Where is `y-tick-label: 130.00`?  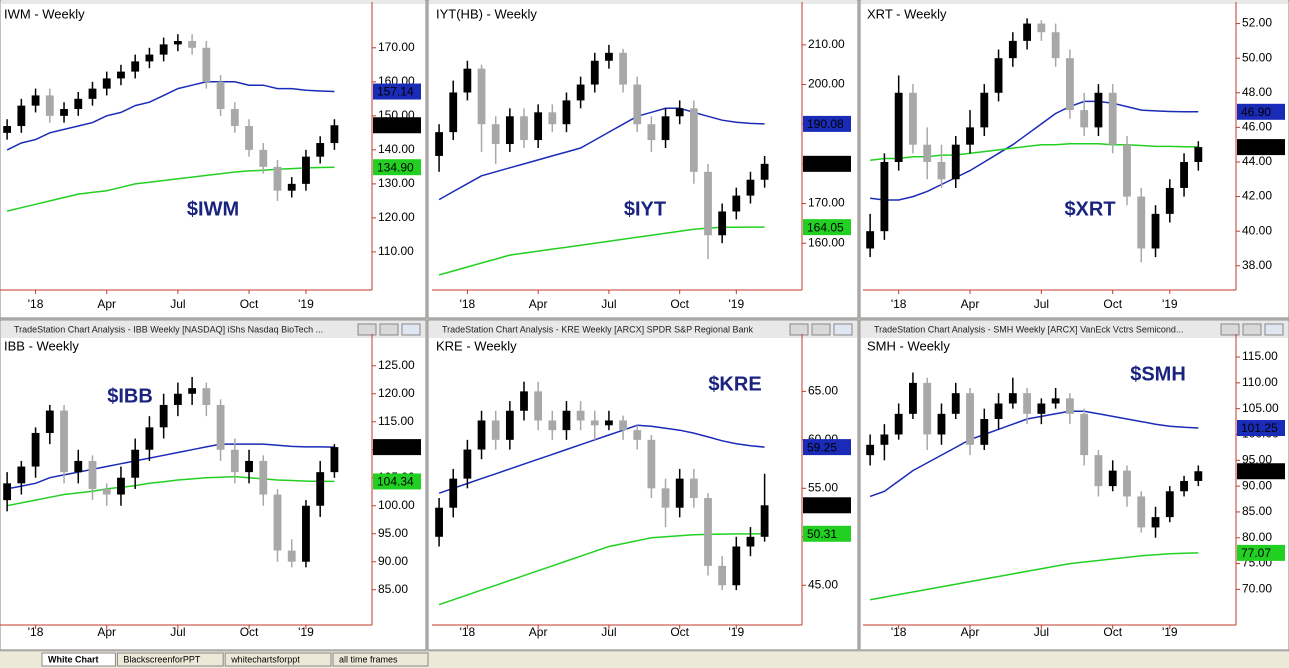 y-tick-label: 130.00 is located at coordinates (396, 183).